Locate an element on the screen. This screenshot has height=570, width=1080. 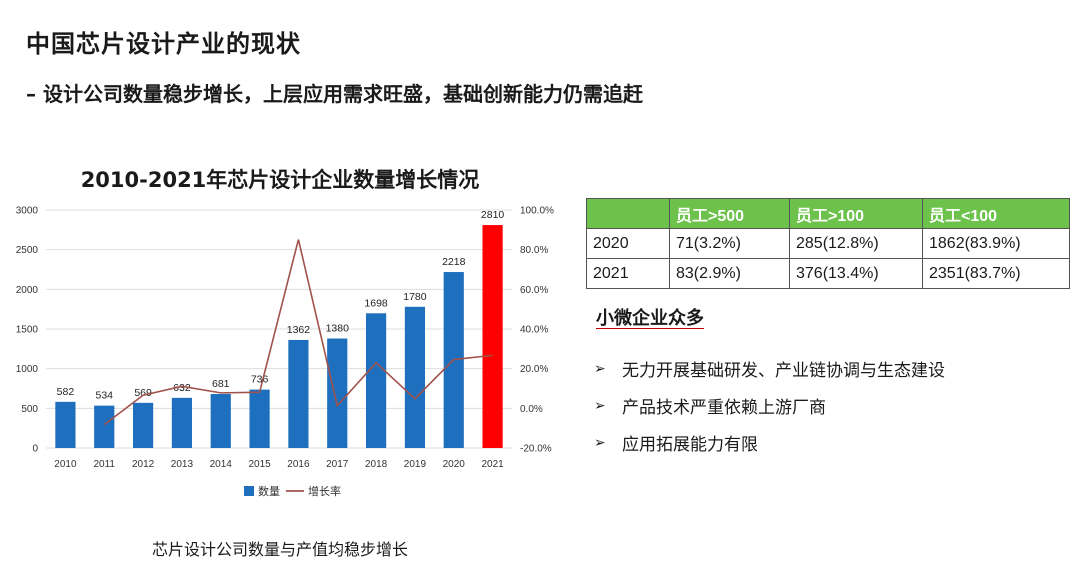
list-item: ➢ 产品技术严重依赖上游厂商 is located at coordinates (769, 405).